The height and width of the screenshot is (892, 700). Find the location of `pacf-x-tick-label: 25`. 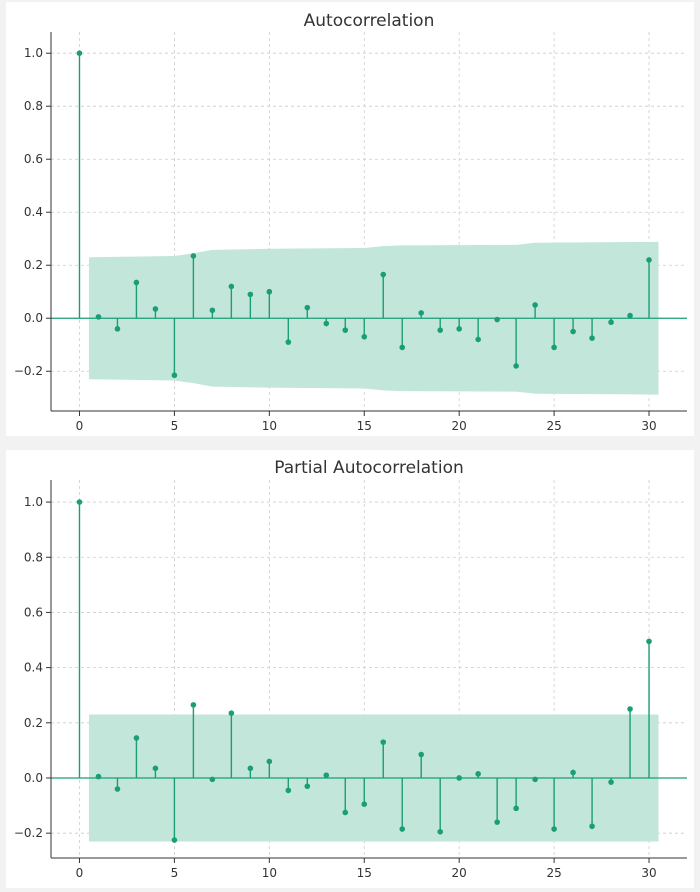

pacf-x-tick-label: 25 is located at coordinates (553, 873).